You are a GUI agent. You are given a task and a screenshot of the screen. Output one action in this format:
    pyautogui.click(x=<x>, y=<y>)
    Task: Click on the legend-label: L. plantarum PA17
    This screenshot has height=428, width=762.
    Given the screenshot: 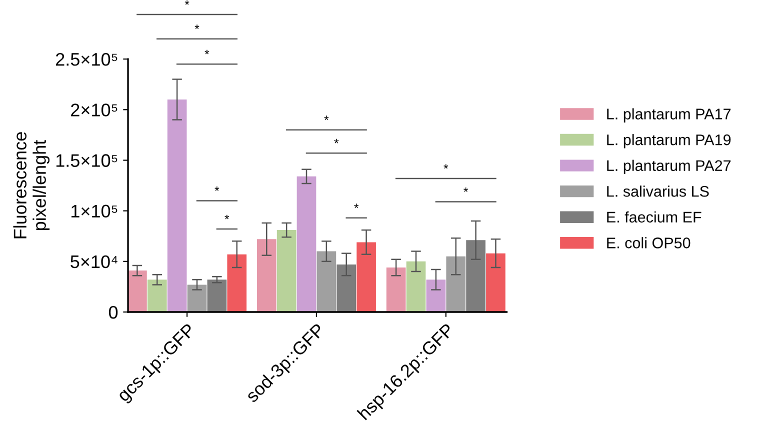 What is the action you would take?
    pyautogui.click(x=669, y=115)
    